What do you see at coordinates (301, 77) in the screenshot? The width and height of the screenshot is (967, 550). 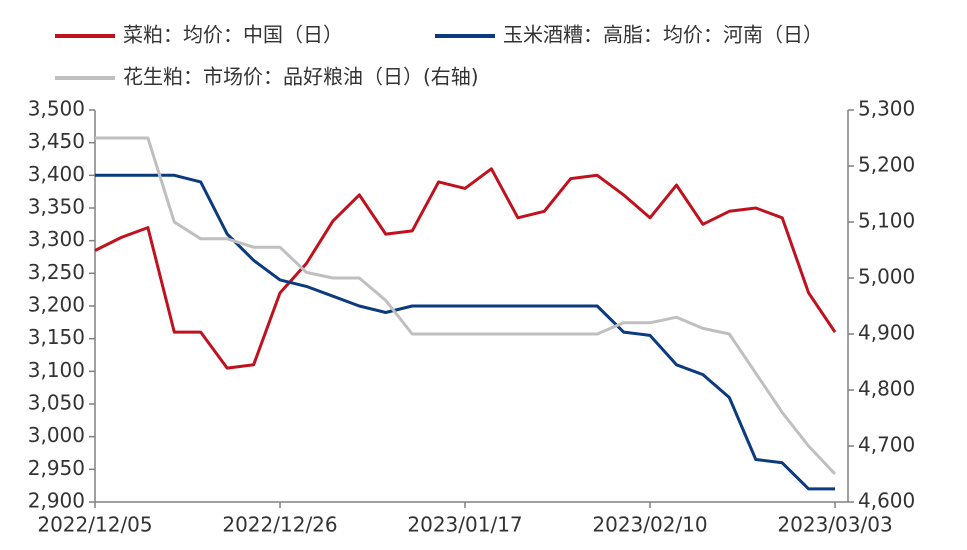 I see `legend-label: 花生粕：市场价：品好粮油（日）(右轴)` at bounding box center [301, 77].